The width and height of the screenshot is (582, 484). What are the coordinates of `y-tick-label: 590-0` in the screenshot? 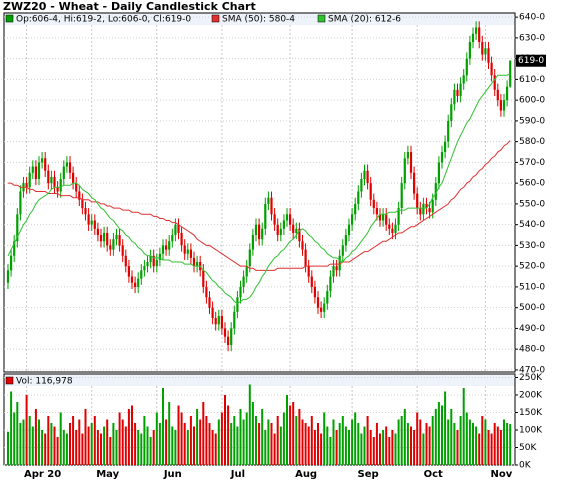 It's located at (532, 121).